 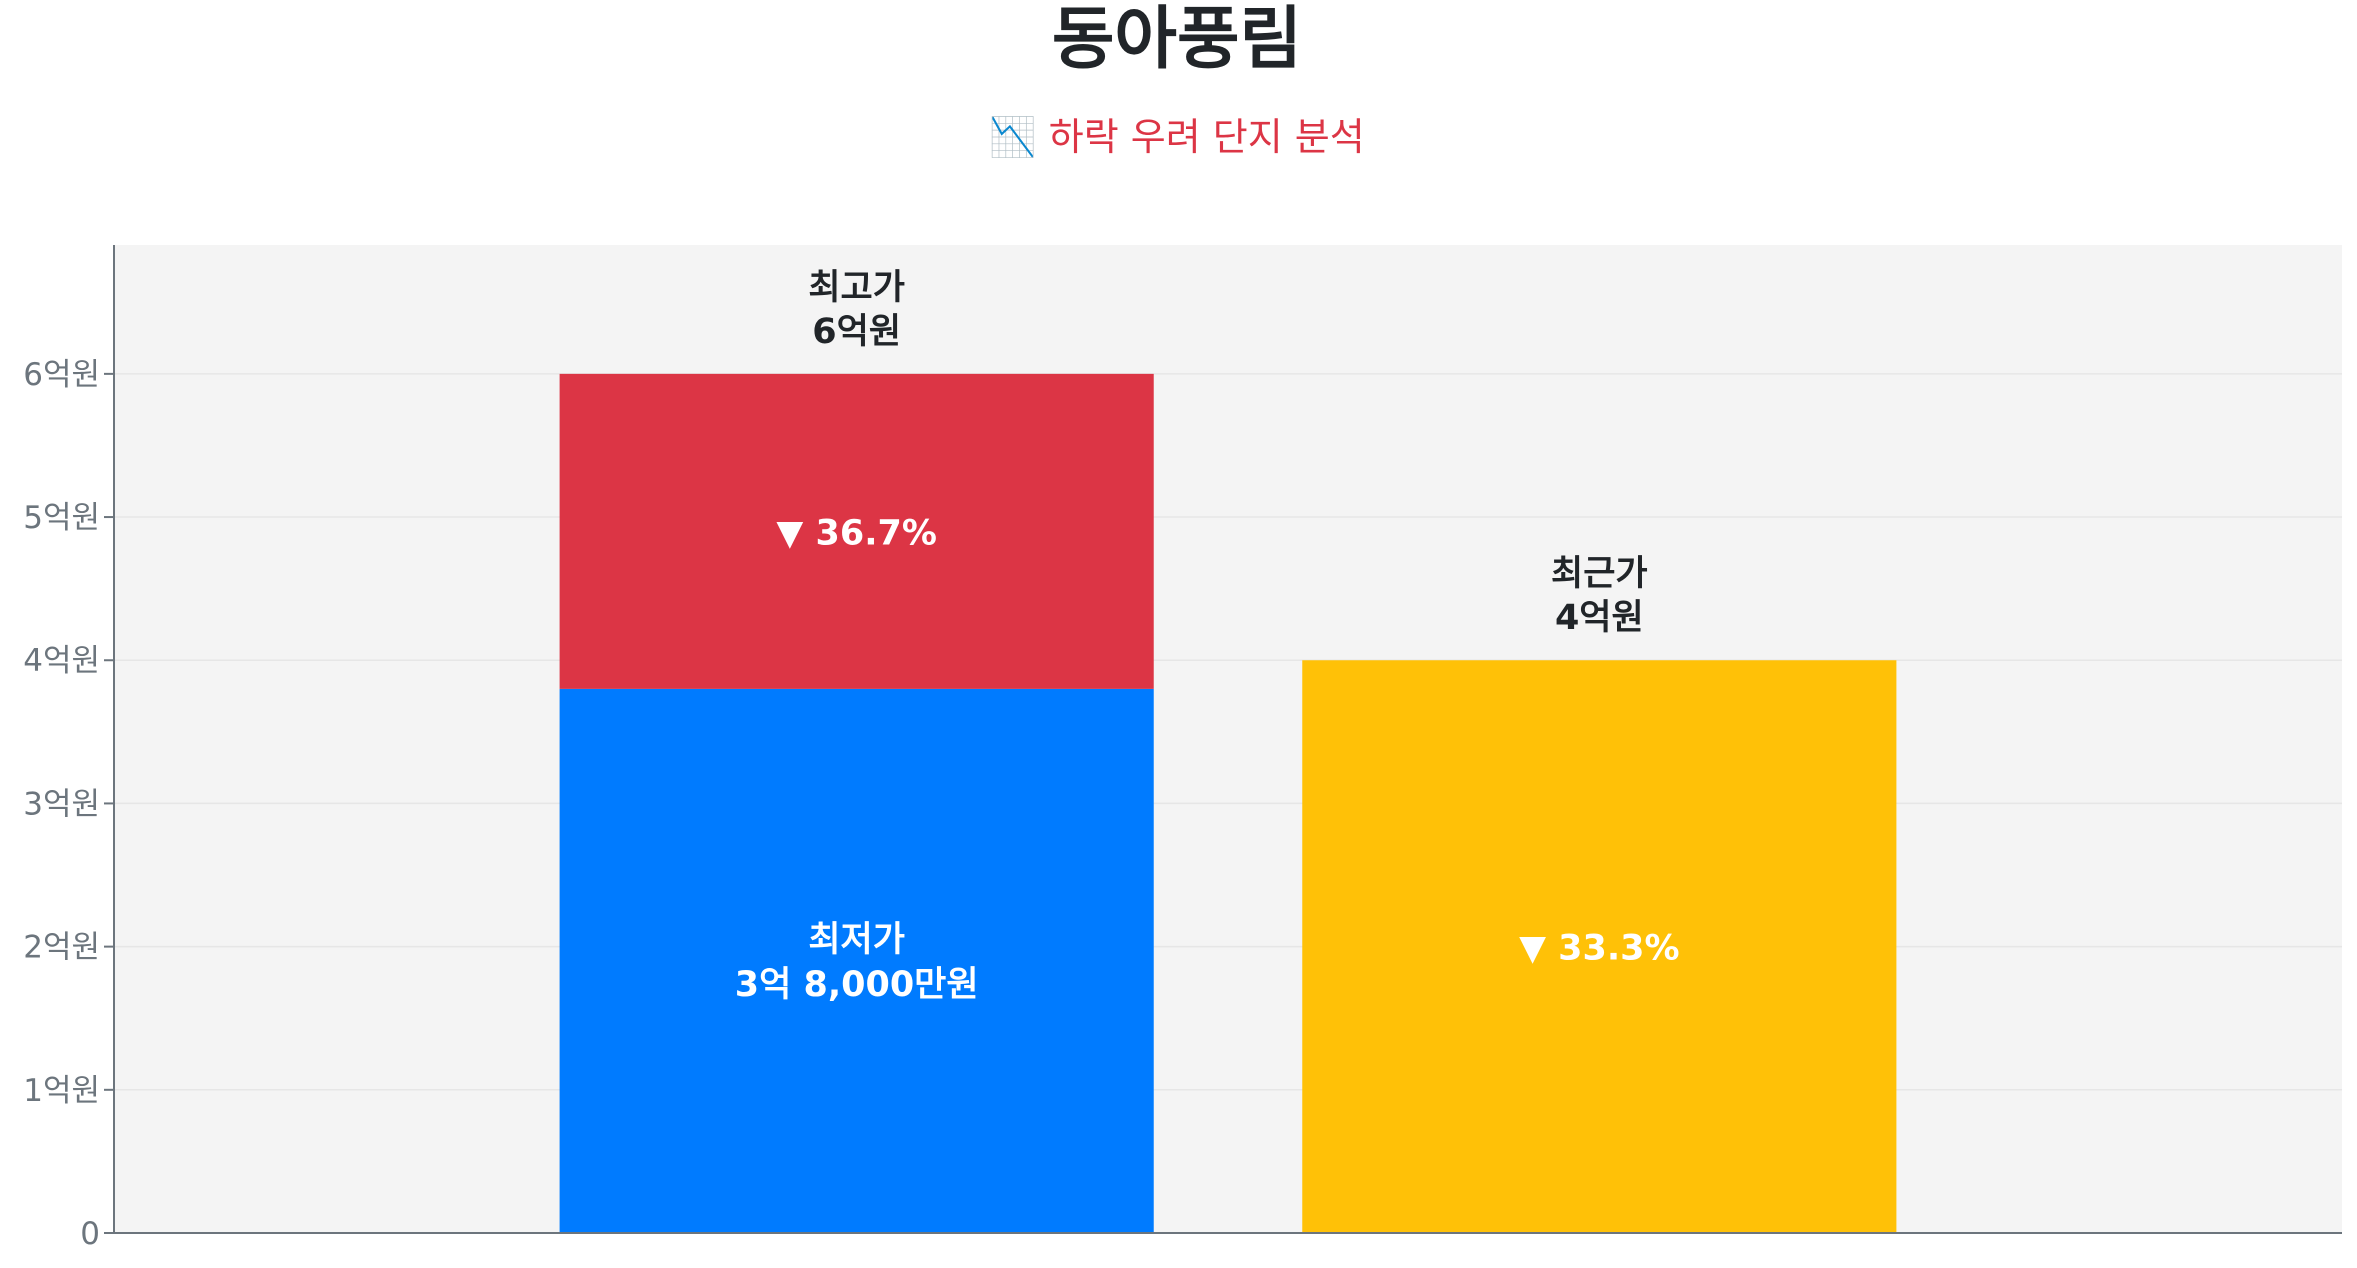 I want to click on bar-segment-value: 3억 8,000만원, so click(x=857, y=985).